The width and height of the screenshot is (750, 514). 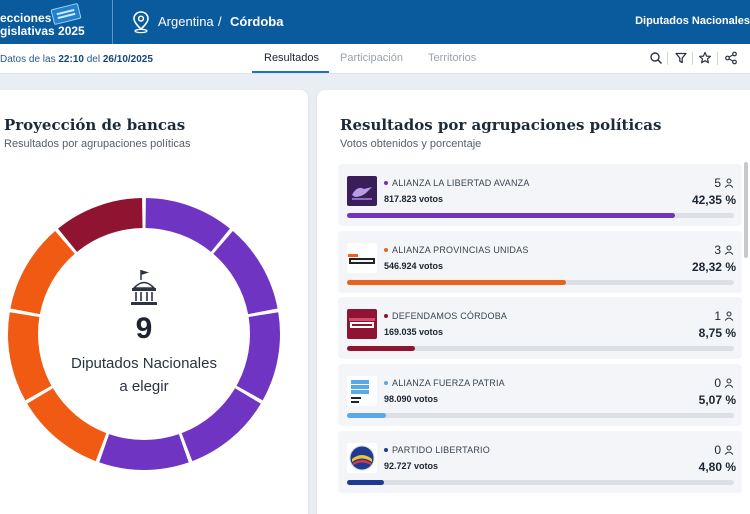 I want to click on star-icon, so click(x=705, y=58).